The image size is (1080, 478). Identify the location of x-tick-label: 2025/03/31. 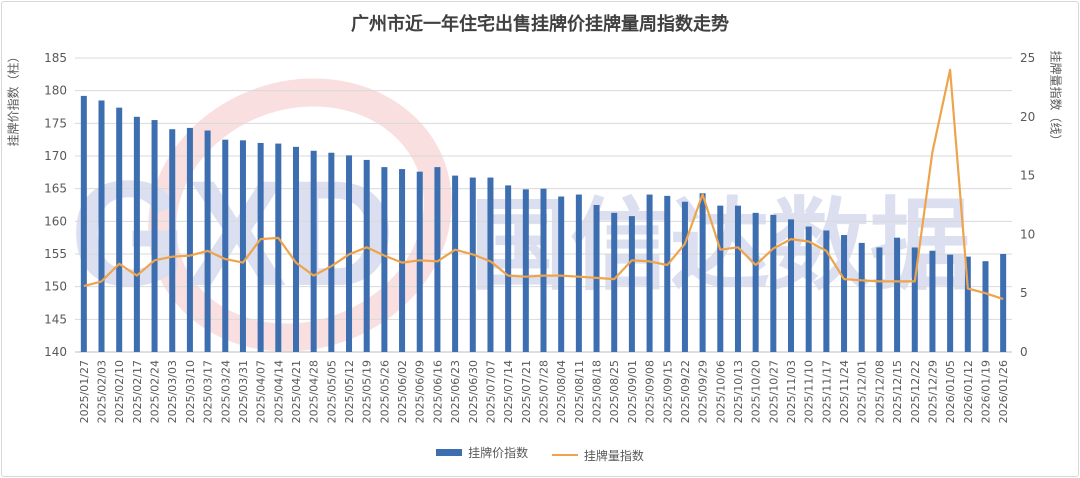
(243, 391).